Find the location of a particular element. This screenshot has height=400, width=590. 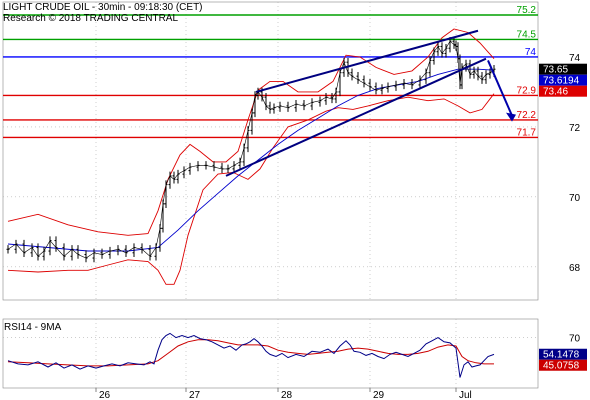

rsi-badge-45.0758: 45.0758 is located at coordinates (561, 366).